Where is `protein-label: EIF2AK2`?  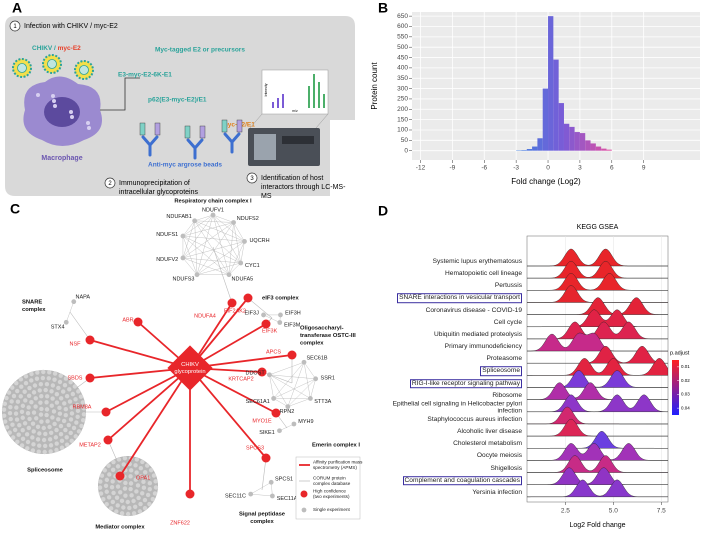 protein-label: EIF2AK2 is located at coordinates (235, 311).